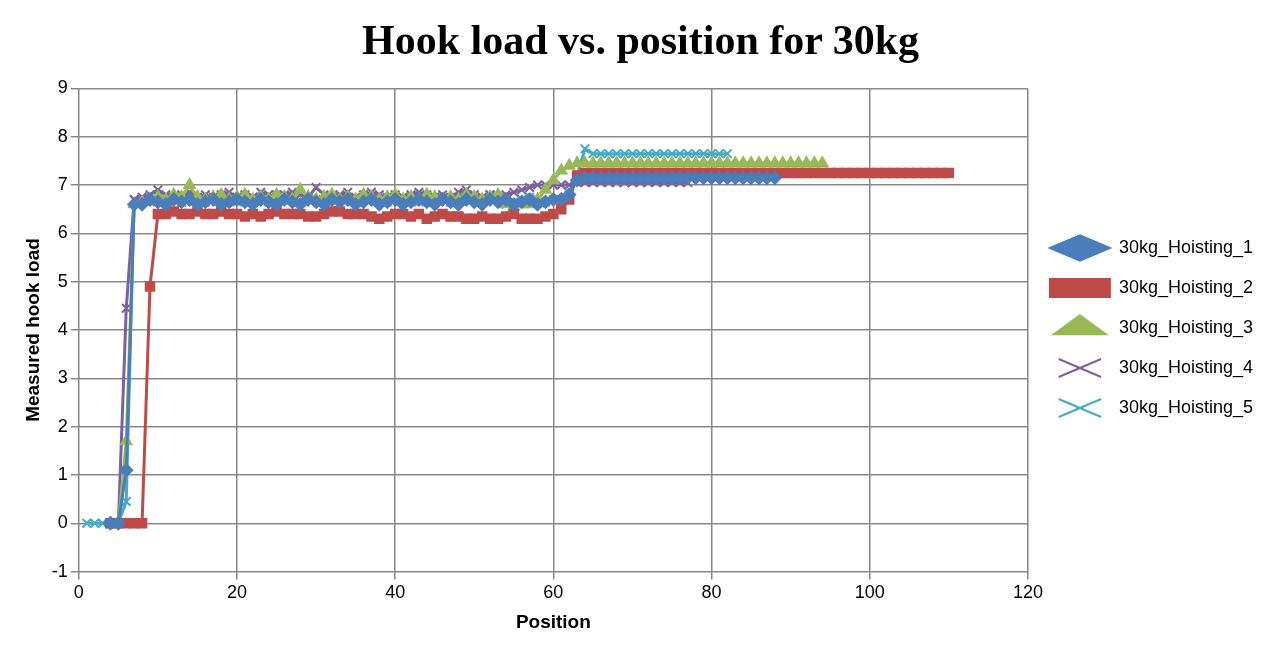  Describe the element at coordinates (62, 184) in the screenshot. I see `y-tick-label: 7` at that location.